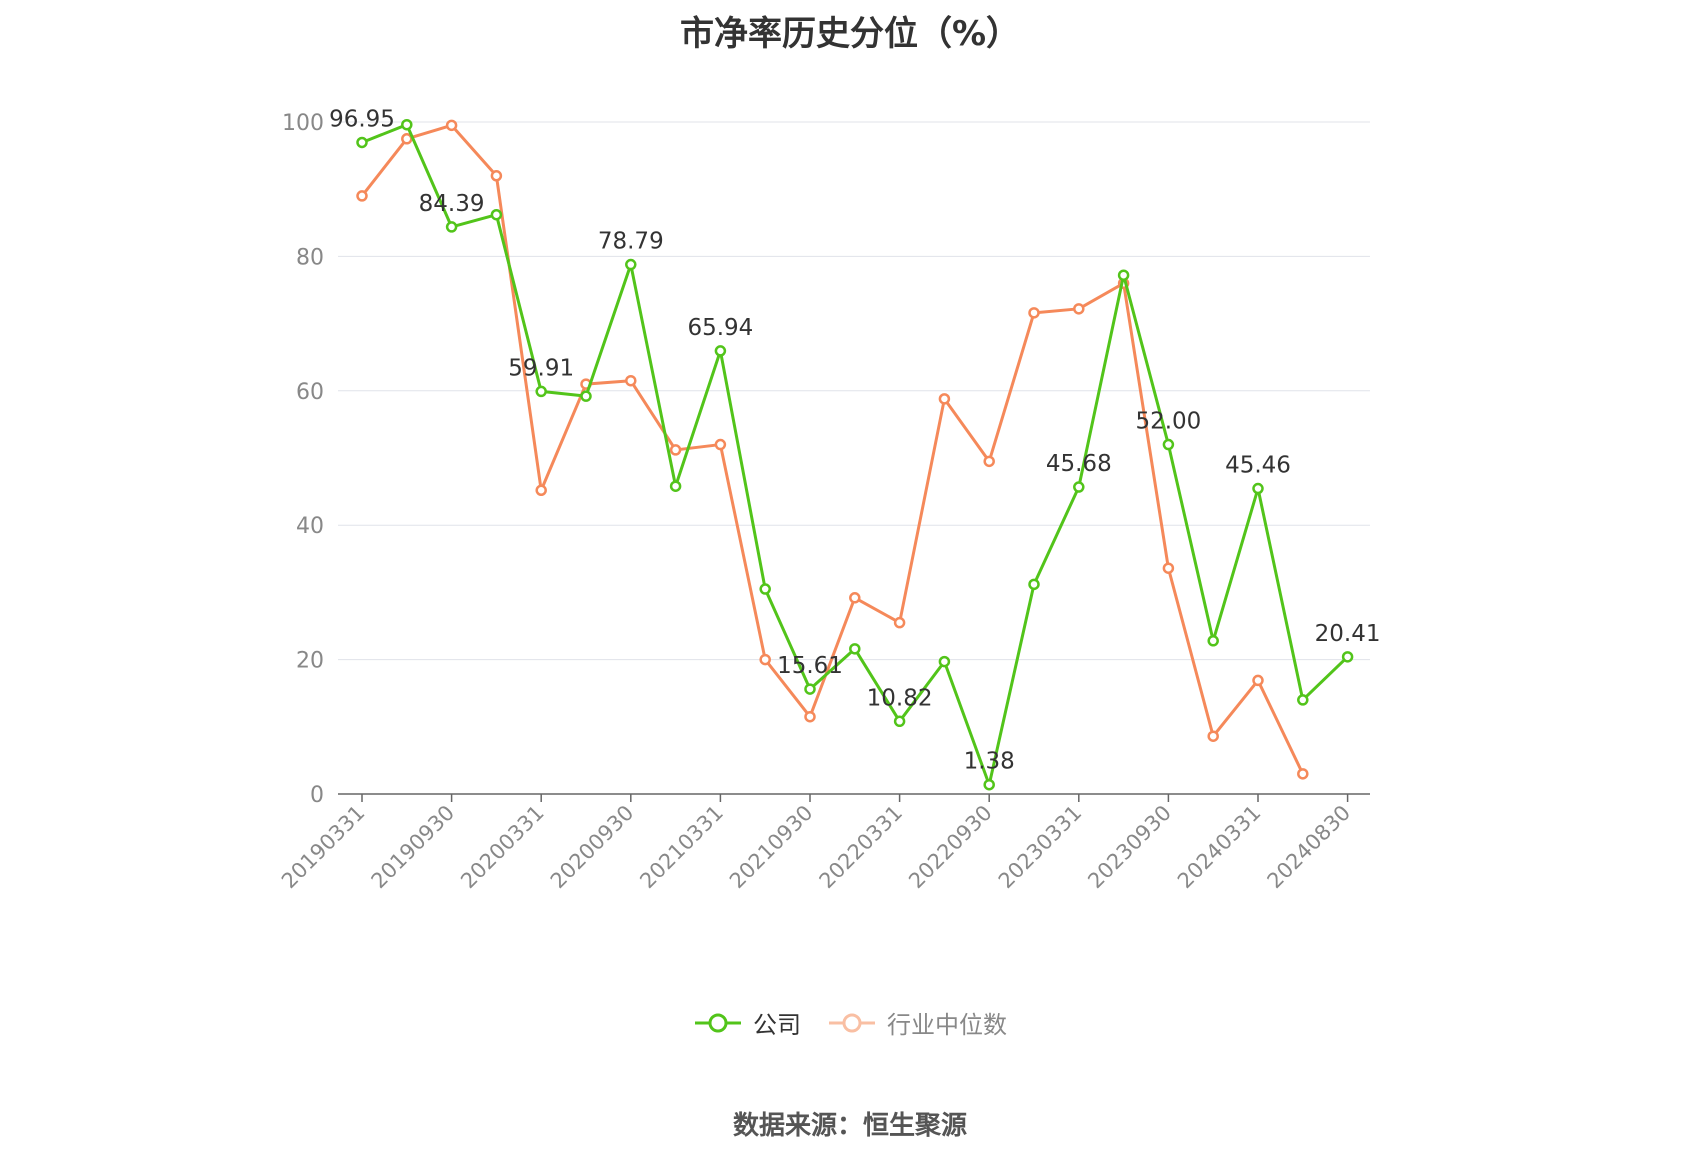 The image size is (1700, 1150). What do you see at coordinates (989, 762) in the screenshot?
I see `data-label: 1.38` at bounding box center [989, 762].